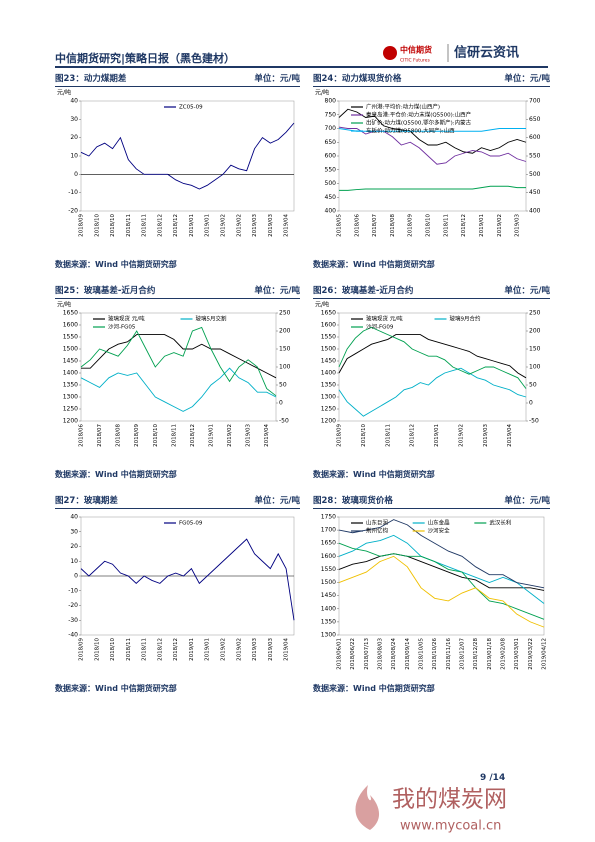  What do you see at coordinates (177, 79) in the screenshot?
I see `figure-title: 图23：动力煤期差 单位：元/吨` at bounding box center [177, 79].